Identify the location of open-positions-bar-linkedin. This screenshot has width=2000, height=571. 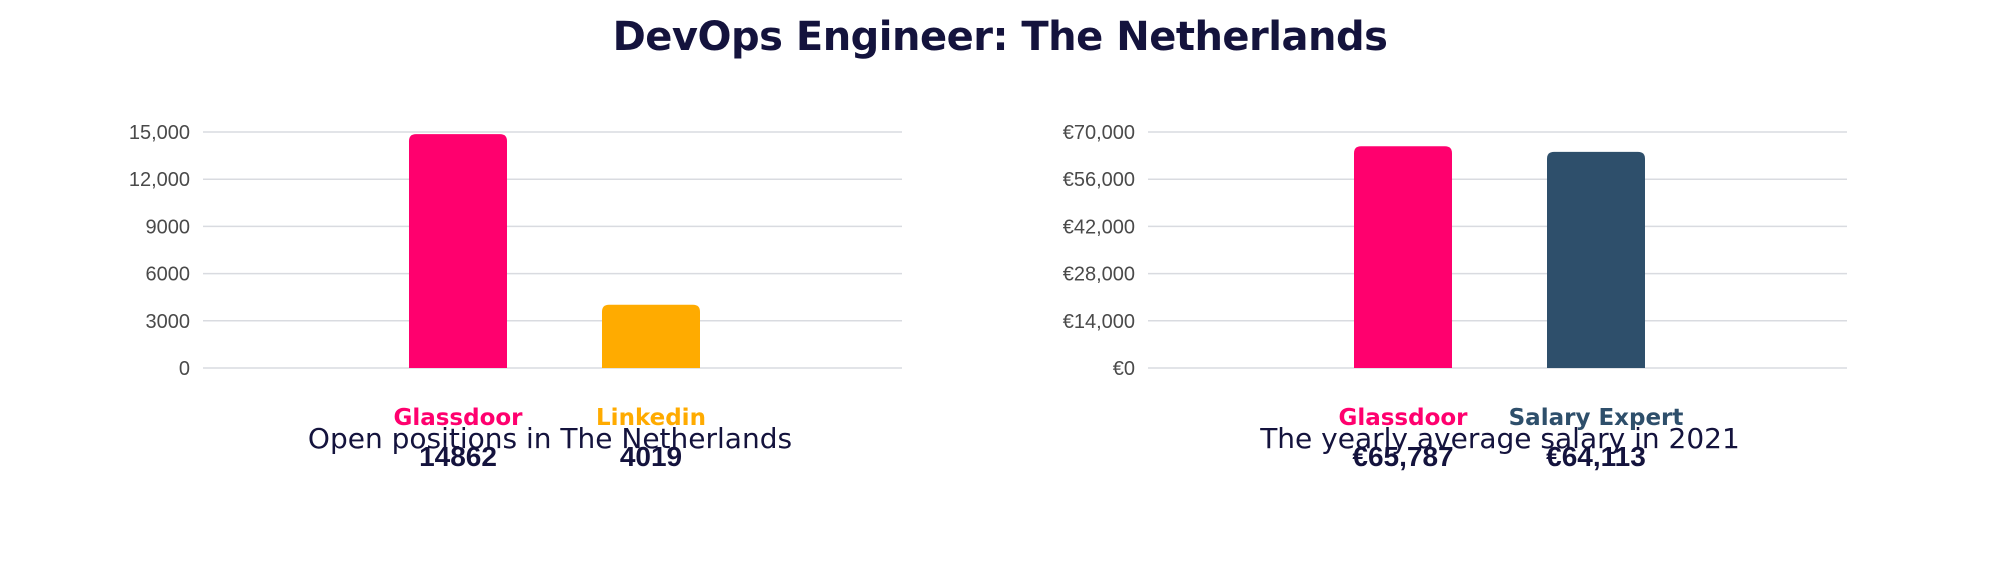
(651, 336).